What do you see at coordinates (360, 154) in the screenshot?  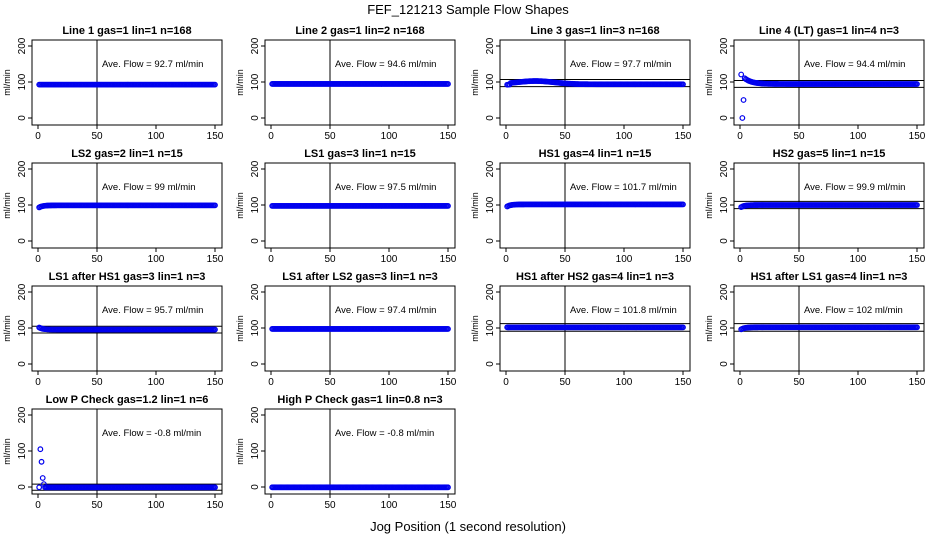 I see `panel-title: LS1 gas=3 lin=1 n=15` at bounding box center [360, 154].